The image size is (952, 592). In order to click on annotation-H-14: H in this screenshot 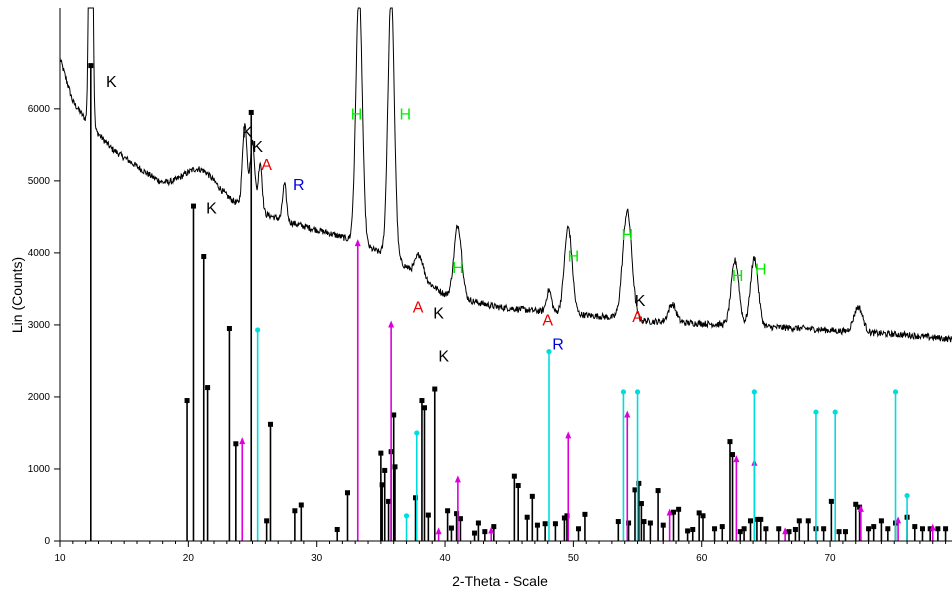, I will do `click(574, 257)`.